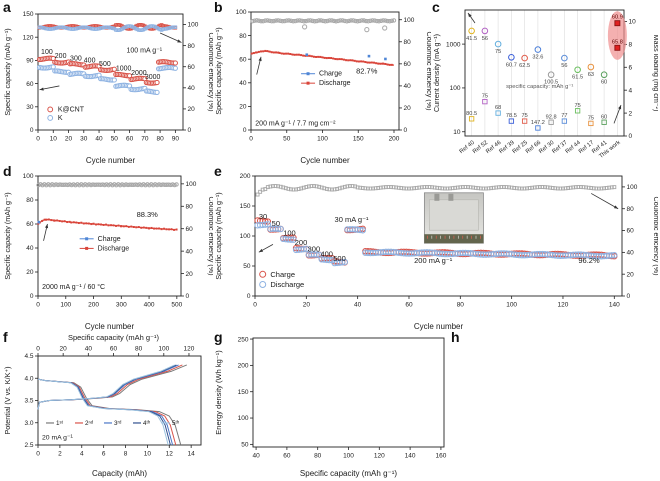 This screenshot has width=660, height=481. What do you see at coordinates (103, 412) in the screenshot?
I see `discharge-curve` at bounding box center [103, 412].